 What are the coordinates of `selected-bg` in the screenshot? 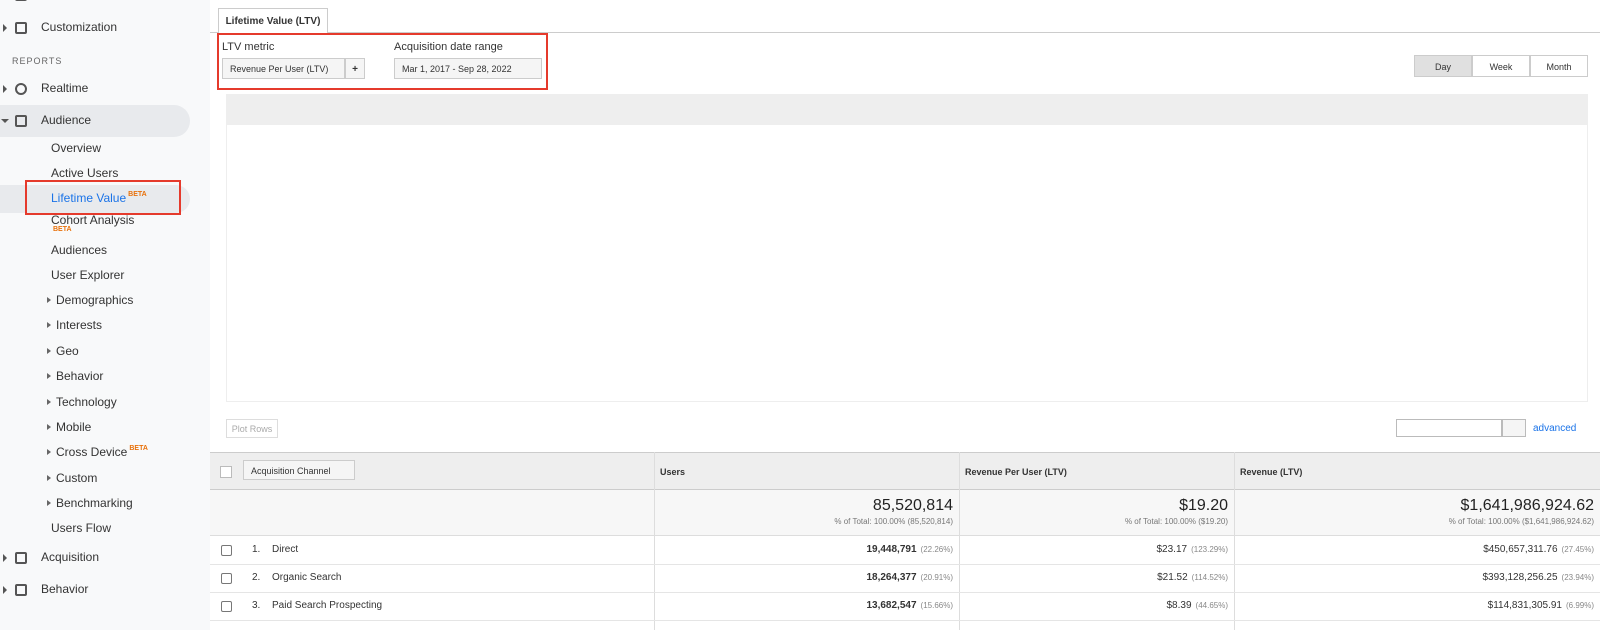 It's located at (95, 199).